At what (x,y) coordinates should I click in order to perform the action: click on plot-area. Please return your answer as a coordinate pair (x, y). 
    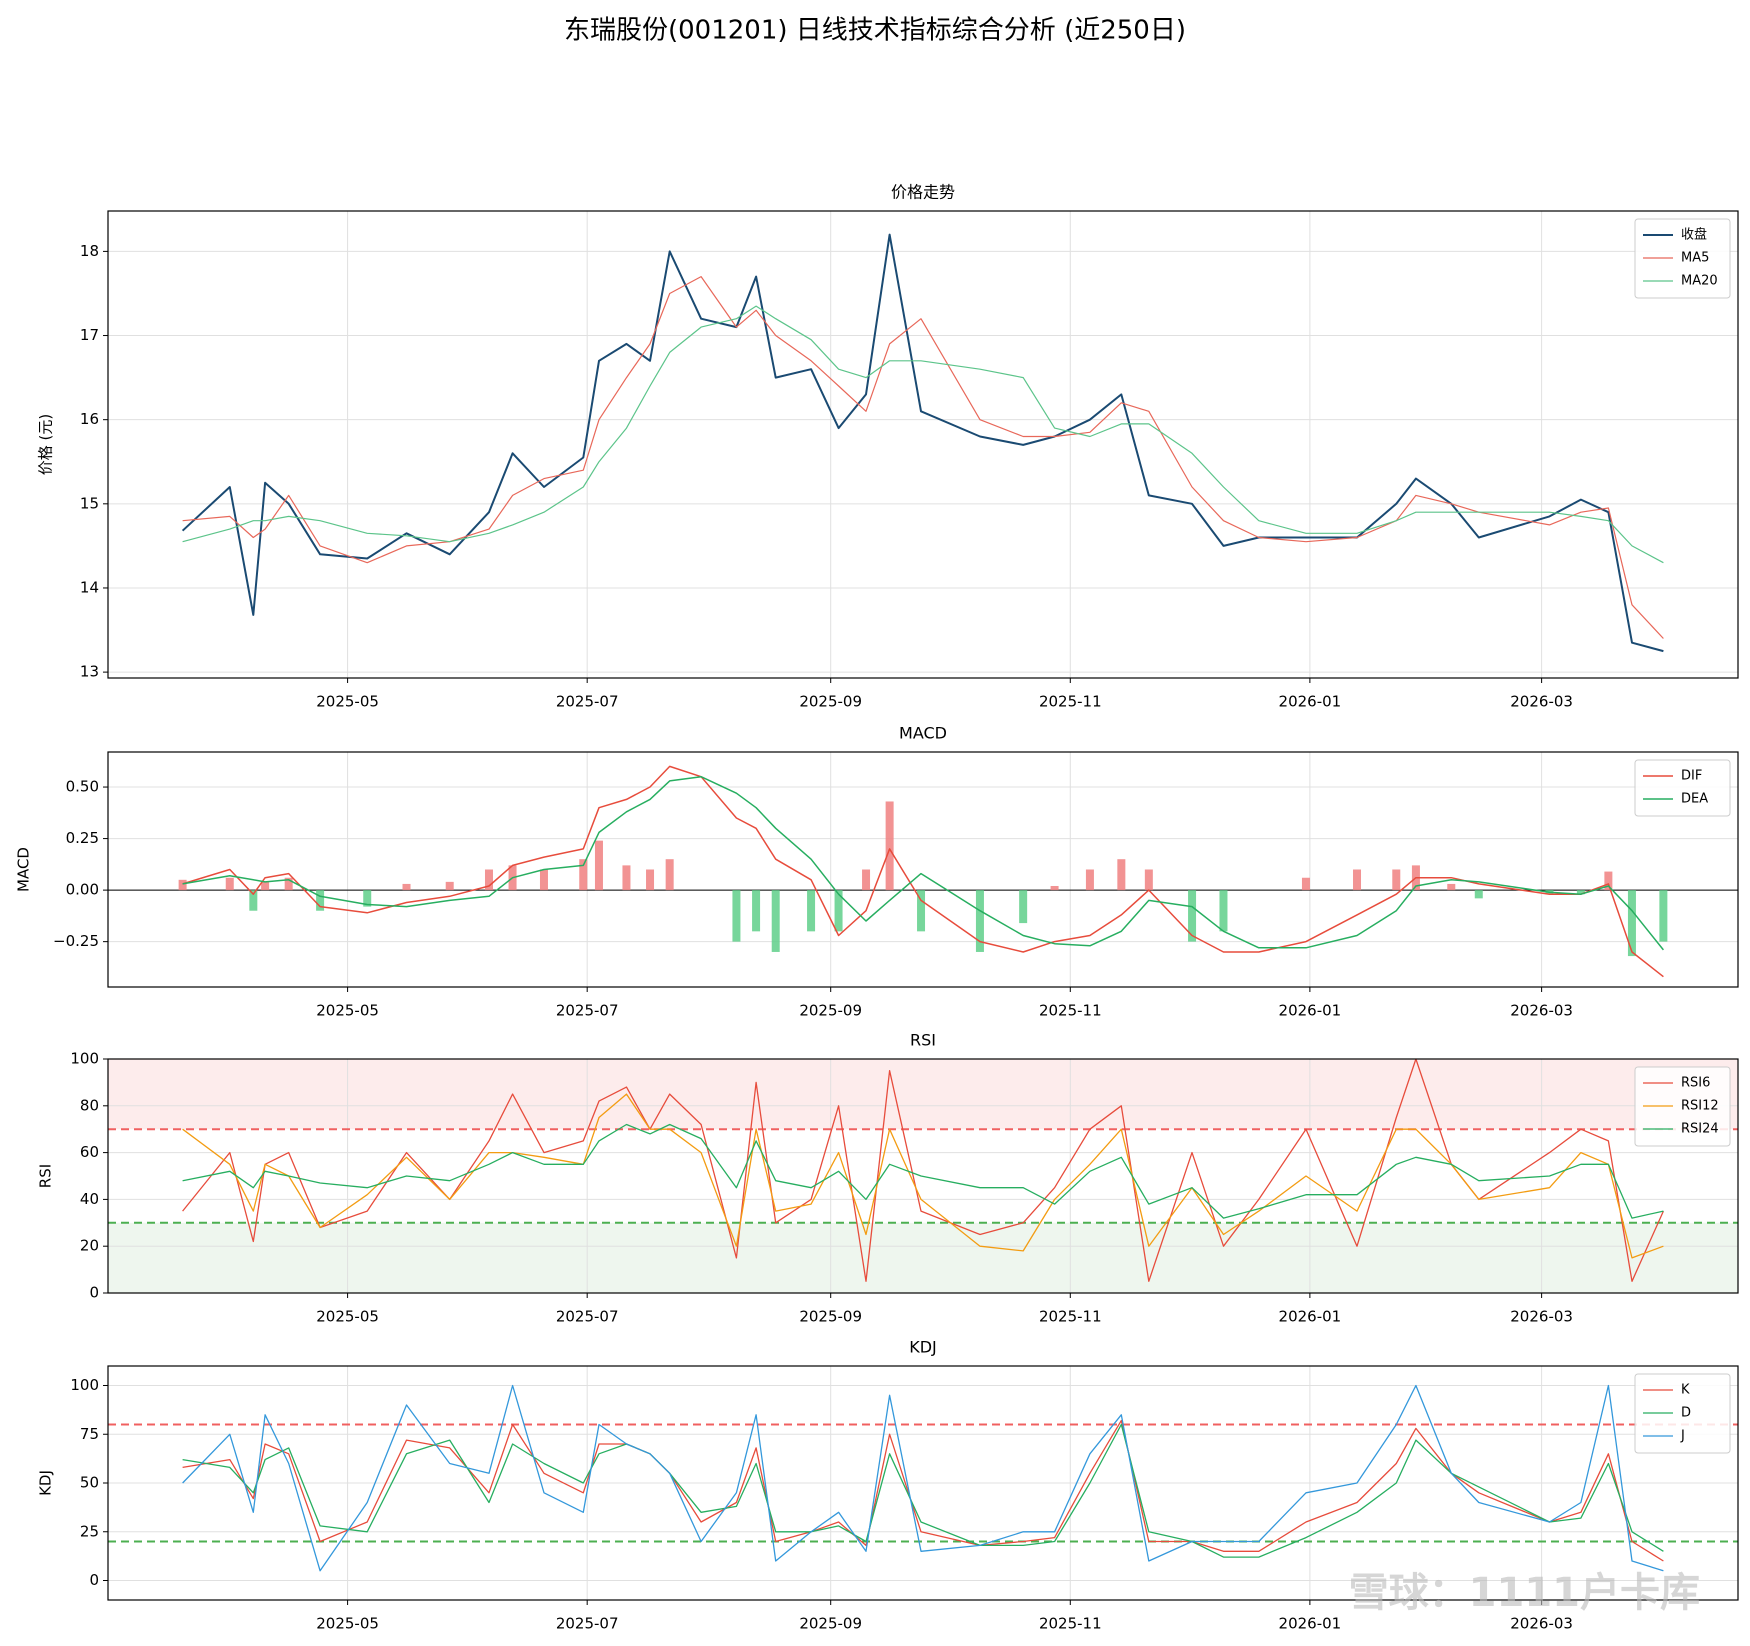
    Looking at the image, I should click on (923, 869).